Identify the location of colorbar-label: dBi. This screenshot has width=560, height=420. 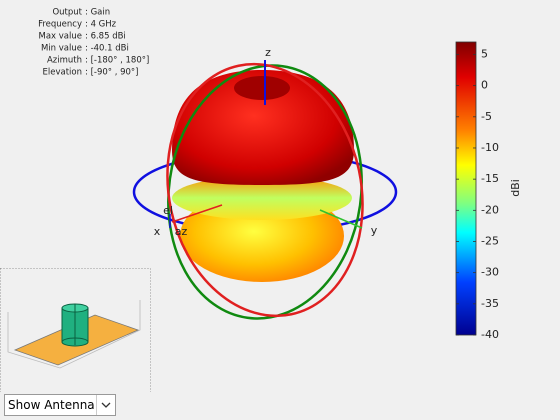
(515, 188).